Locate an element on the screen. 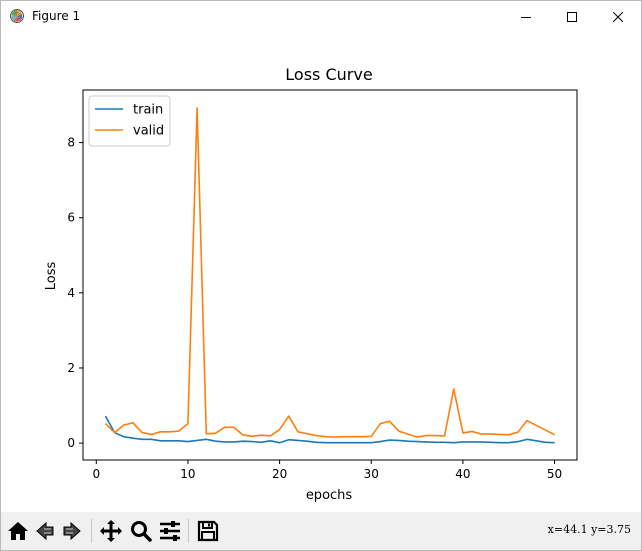 The image size is (642, 551). y-tick-label: 0 is located at coordinates (71, 443).